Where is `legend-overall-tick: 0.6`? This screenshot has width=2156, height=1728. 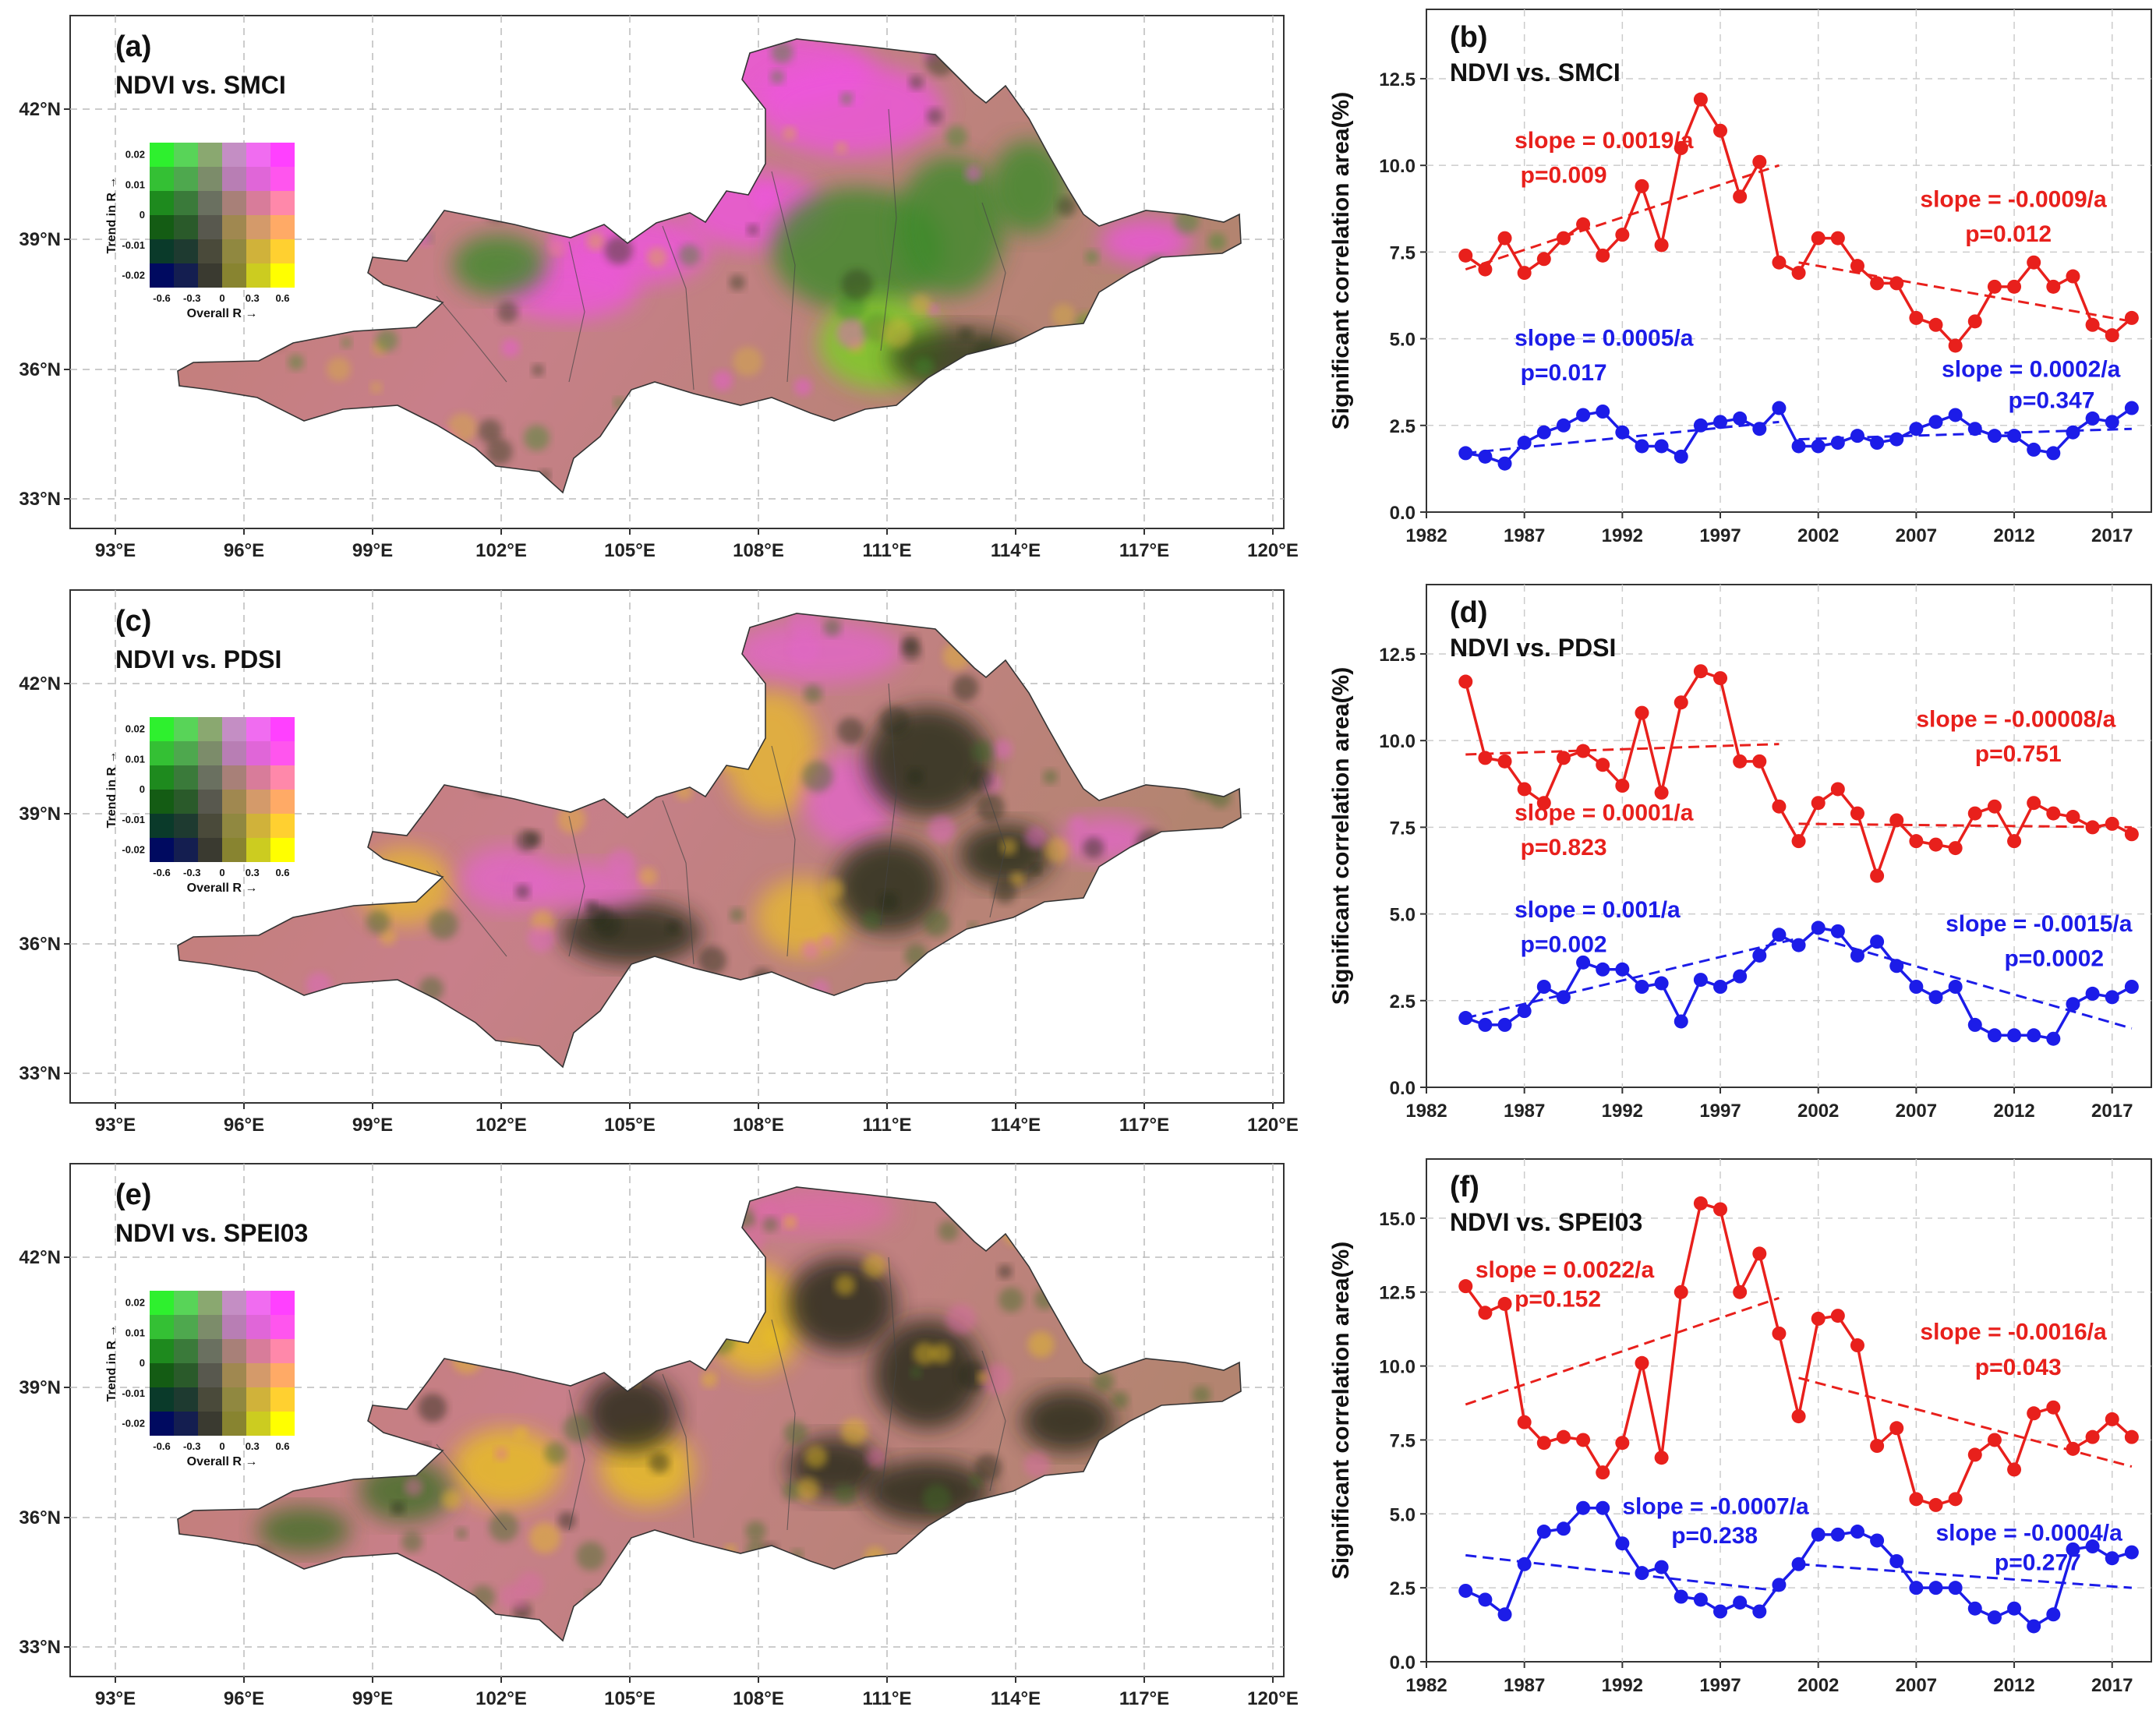 legend-overall-tick: 0.6 is located at coordinates (282, 873).